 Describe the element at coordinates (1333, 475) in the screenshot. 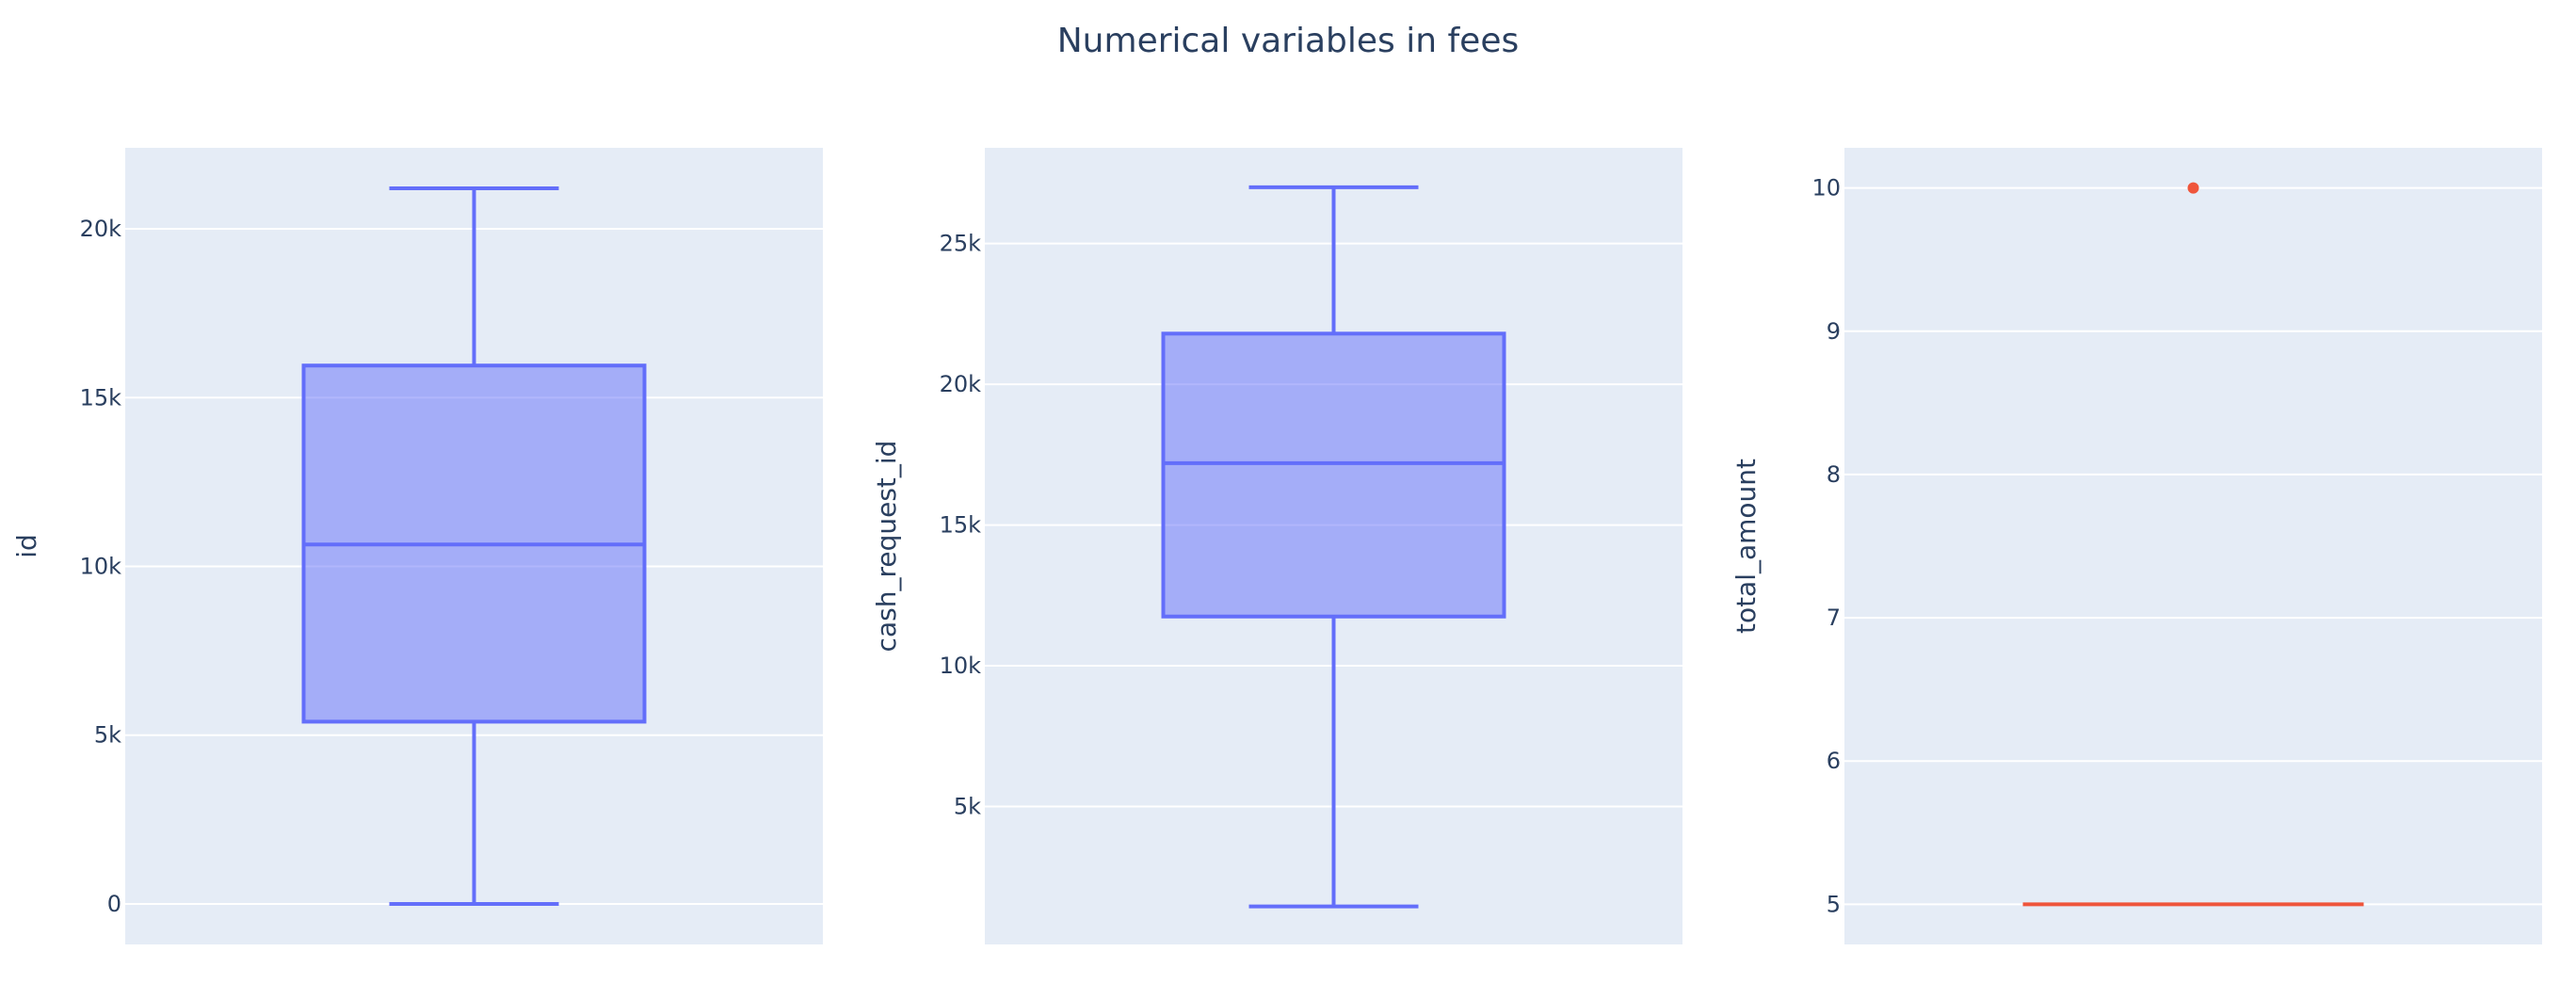

I see `iqr-box` at that location.